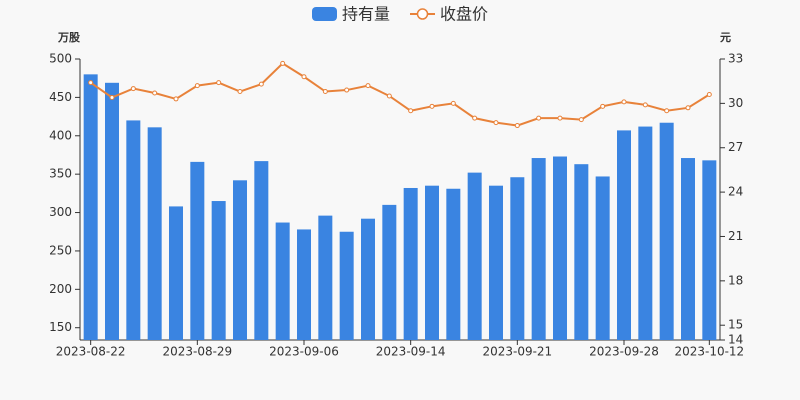 This screenshot has width=800, height=400. I want to click on line, so click(400, 94).